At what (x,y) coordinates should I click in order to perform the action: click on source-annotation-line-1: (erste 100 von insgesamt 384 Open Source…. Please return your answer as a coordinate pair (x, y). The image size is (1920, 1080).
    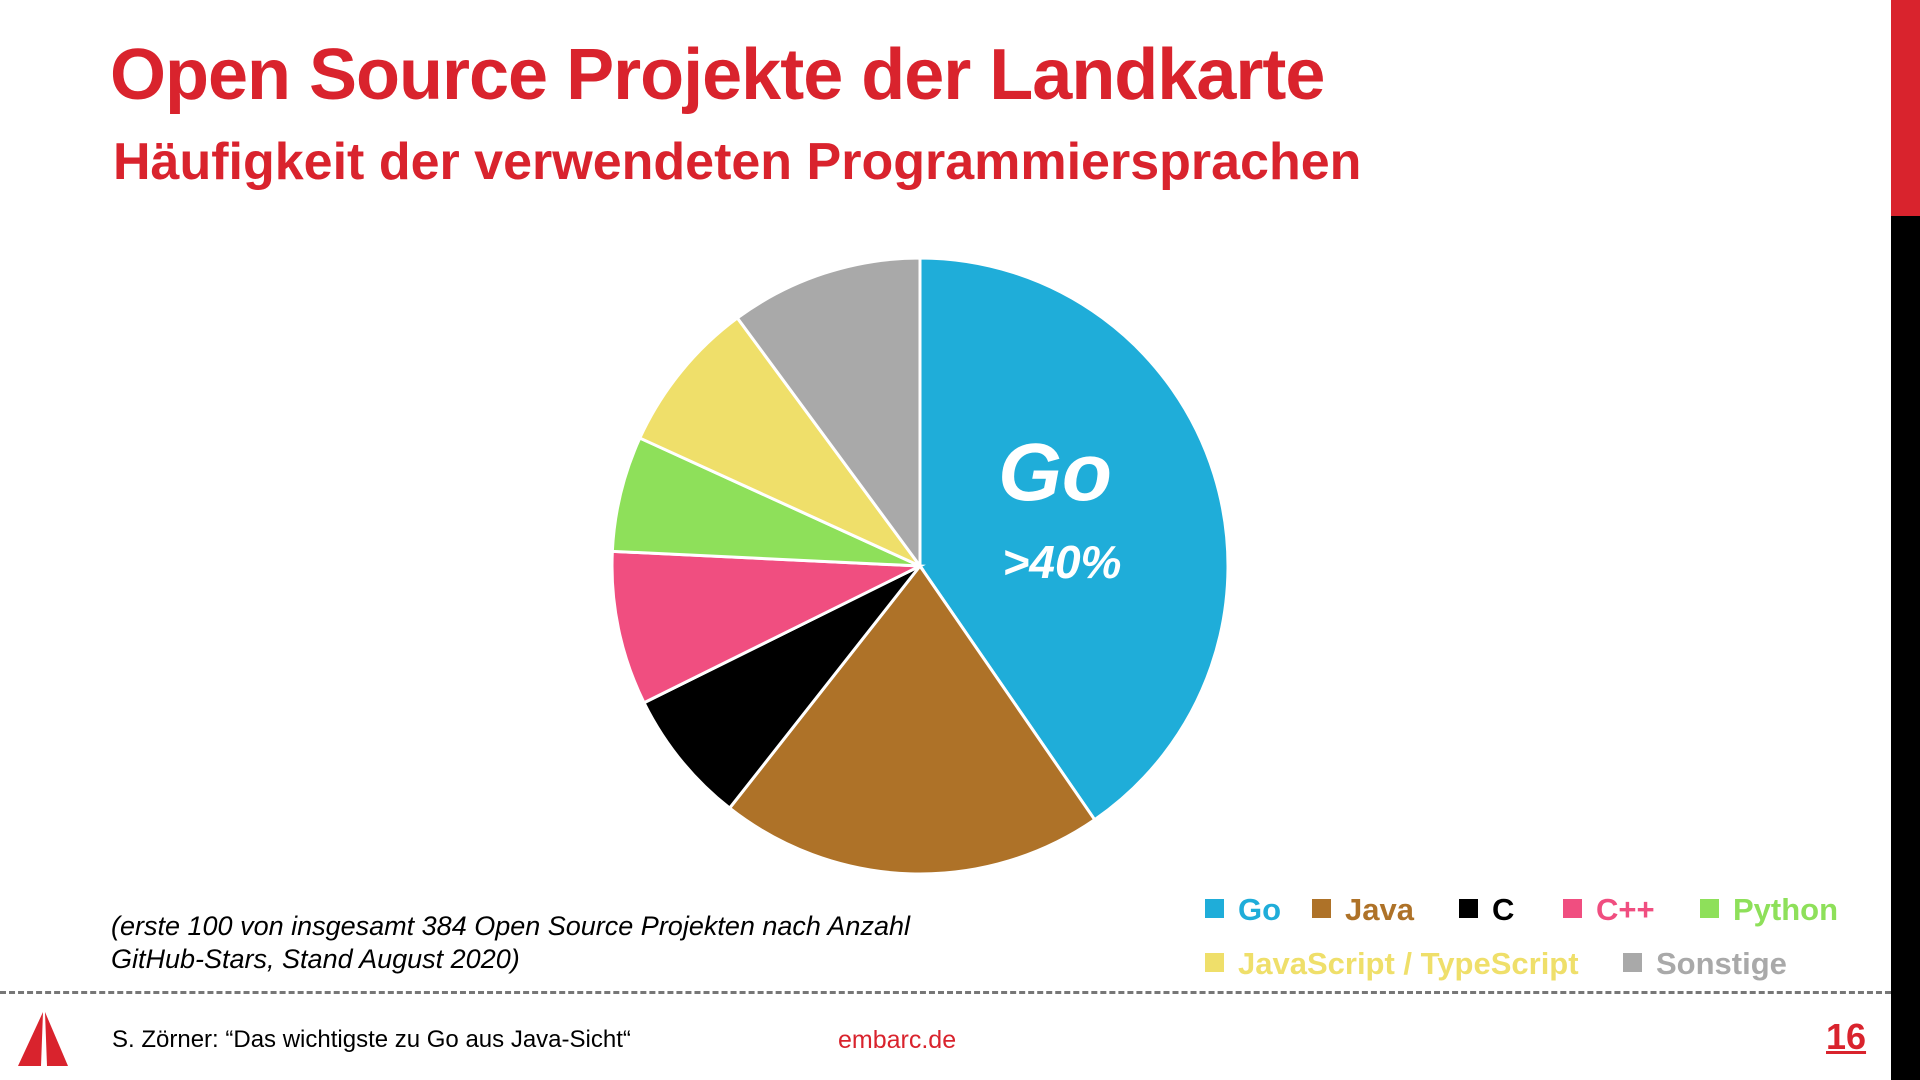
    Looking at the image, I should click on (510, 926).